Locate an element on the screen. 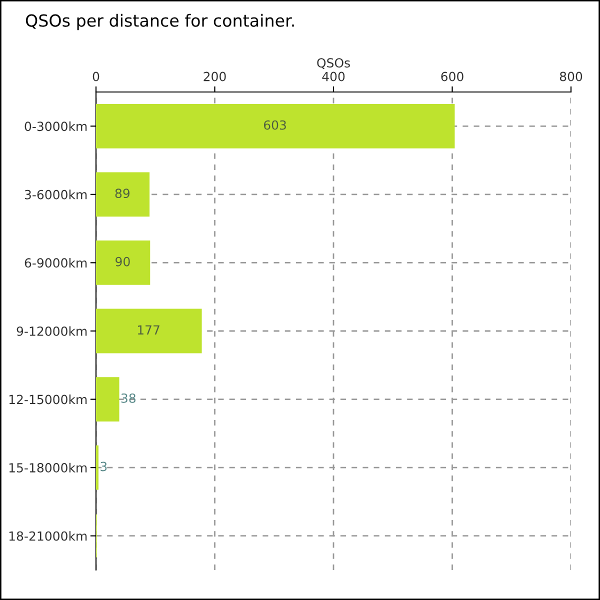  data-label: 603 is located at coordinates (275, 125).